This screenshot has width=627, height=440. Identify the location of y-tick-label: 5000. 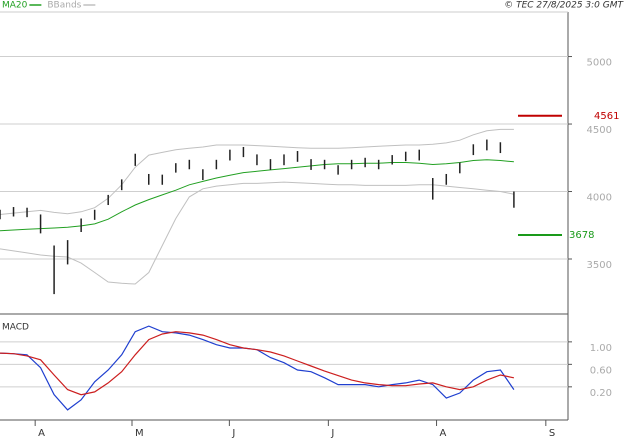
(599, 63).